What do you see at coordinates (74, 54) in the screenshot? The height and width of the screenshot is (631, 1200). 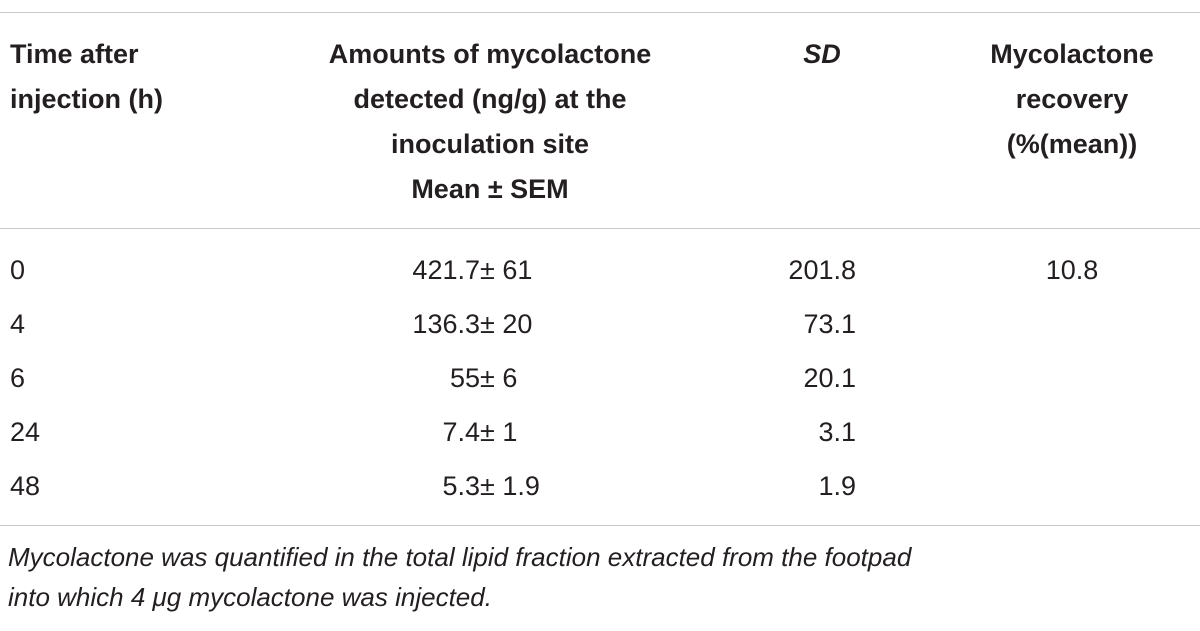 I see `header-cell: Time after` at bounding box center [74, 54].